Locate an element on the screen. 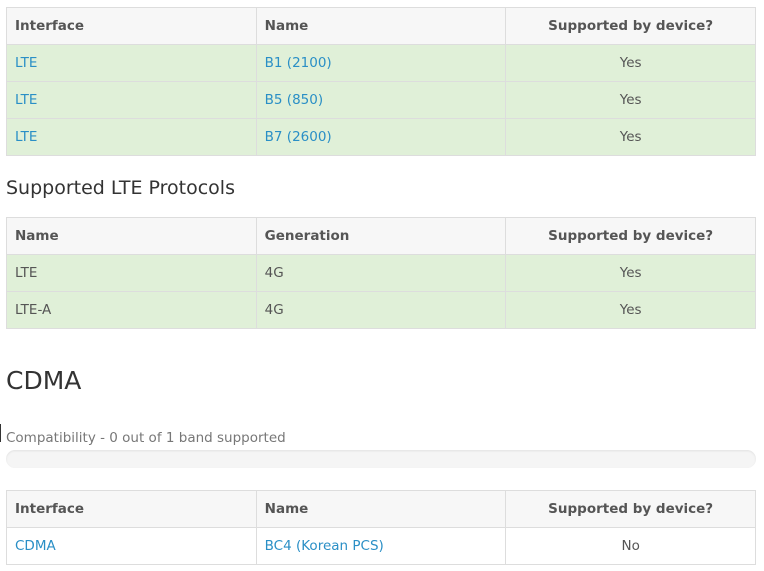  table-row: LTE 4G Yes is located at coordinates (381, 273).